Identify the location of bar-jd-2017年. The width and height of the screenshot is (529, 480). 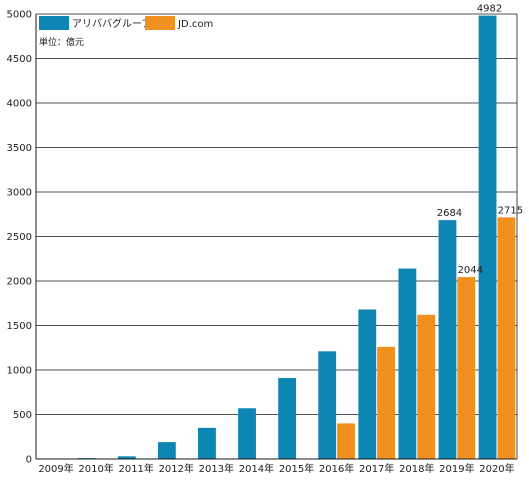
(386, 402).